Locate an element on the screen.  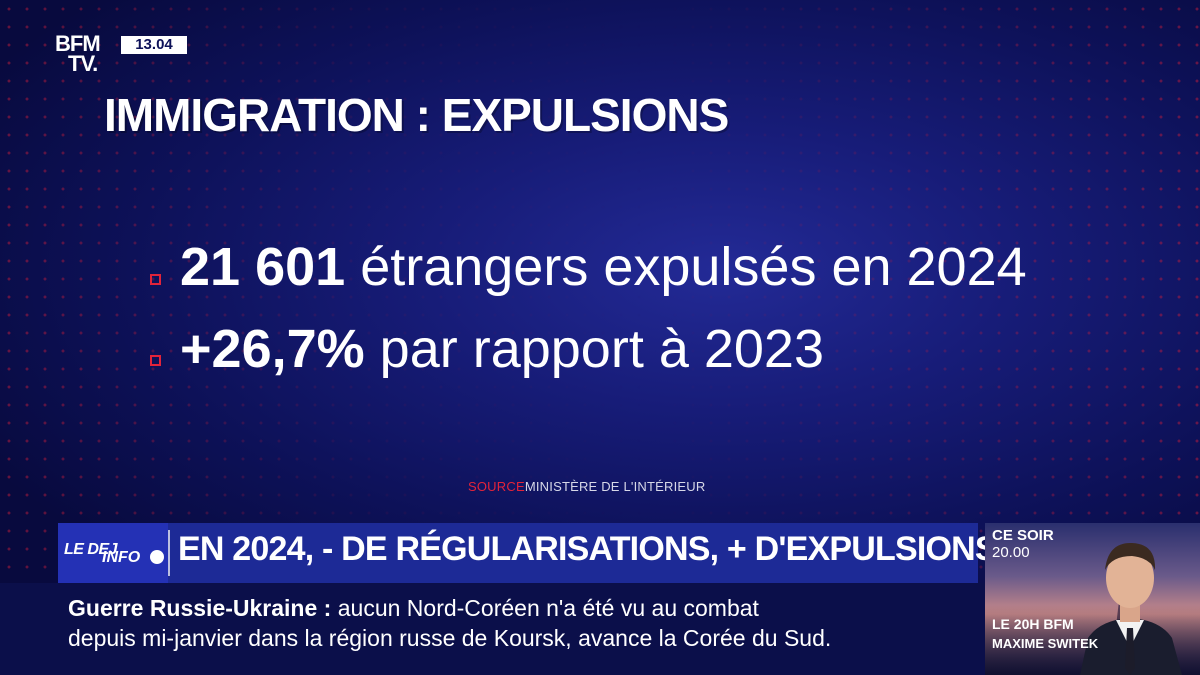
stat-line-1: 21 601 étrangers expulsés en 2024 is located at coordinates (603, 267).